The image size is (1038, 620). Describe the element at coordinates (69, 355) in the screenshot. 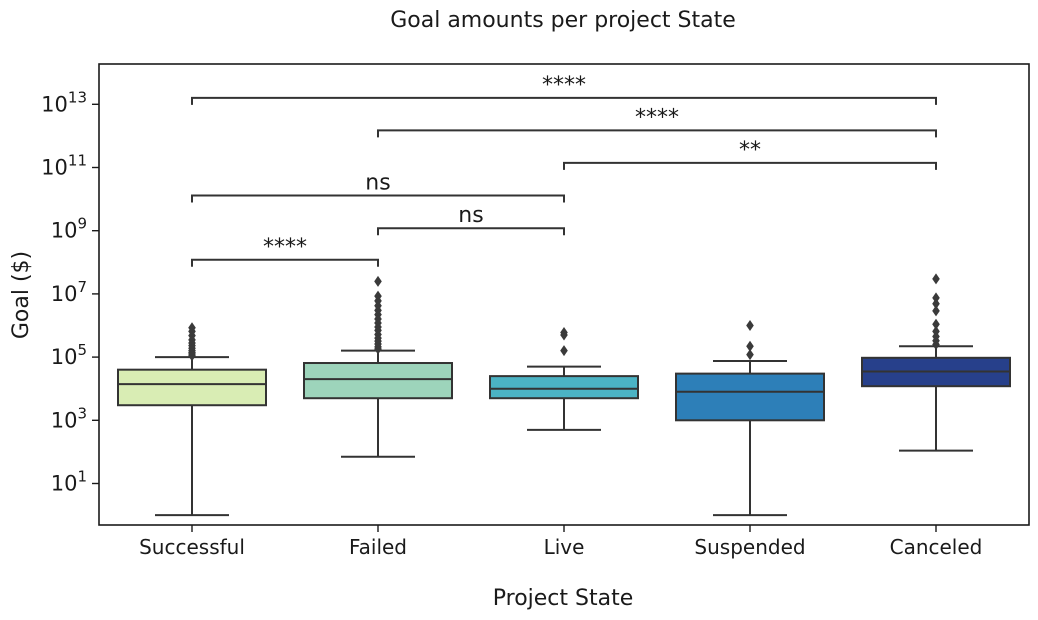

I see `y-tick-label: 10⁵` at that location.